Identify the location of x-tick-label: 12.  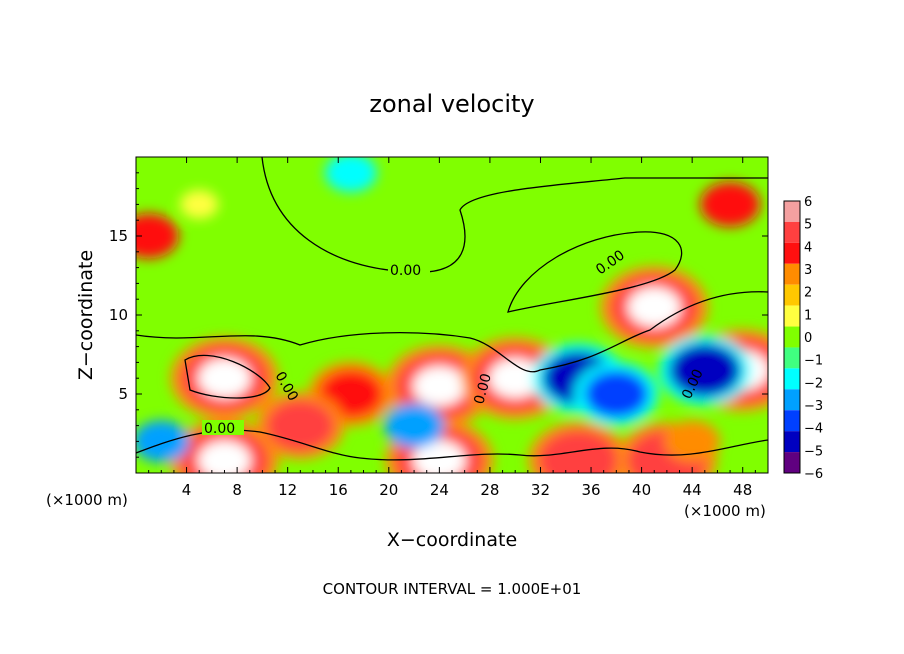
(287, 490).